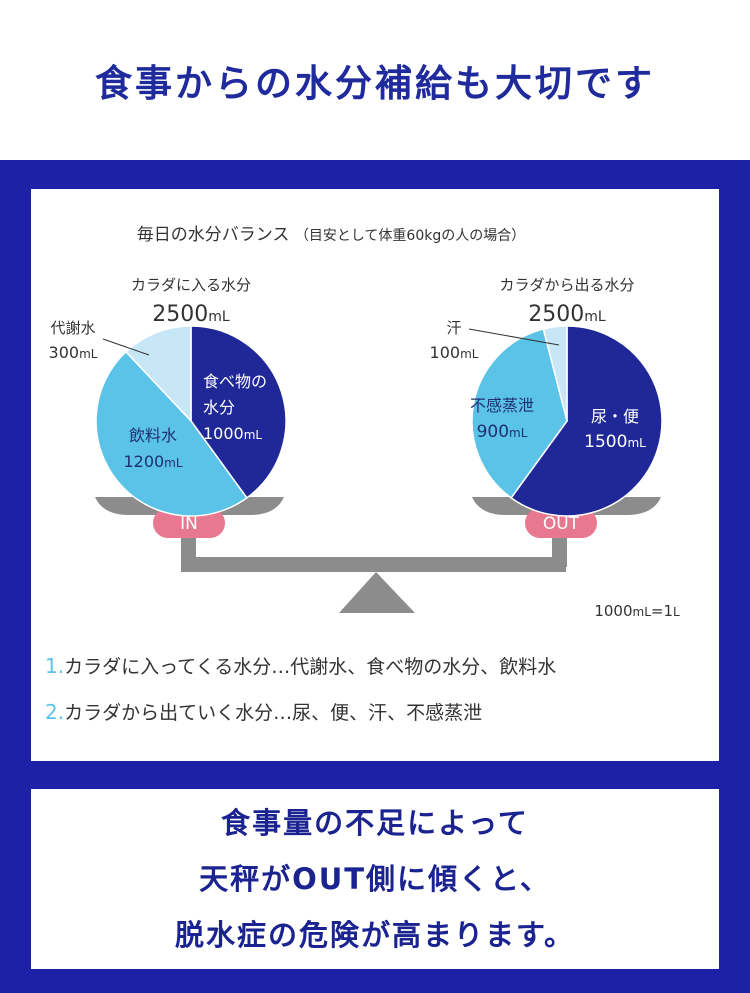  Describe the element at coordinates (143, 461) in the screenshot. I see `slice-value-drink-num: 1200` at that location.